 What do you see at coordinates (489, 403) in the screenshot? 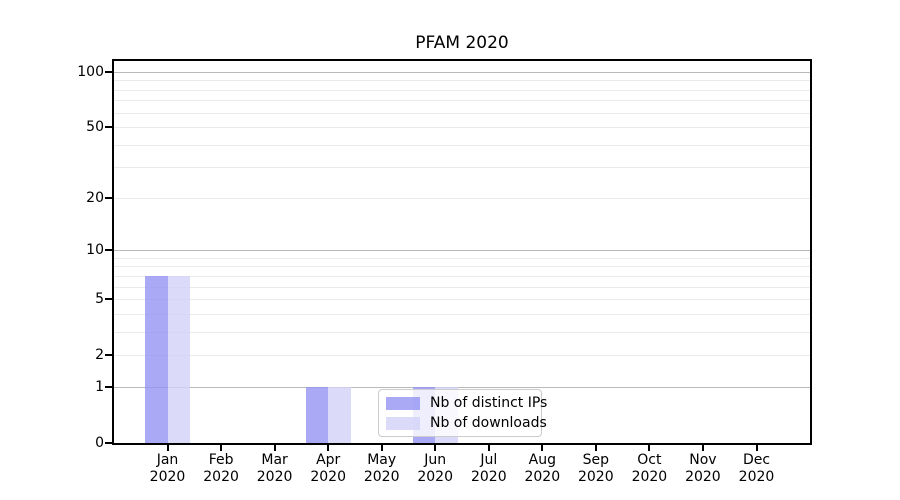
I see `legend-label-distinct-ips: Nb of distinct IPs` at bounding box center [489, 403].